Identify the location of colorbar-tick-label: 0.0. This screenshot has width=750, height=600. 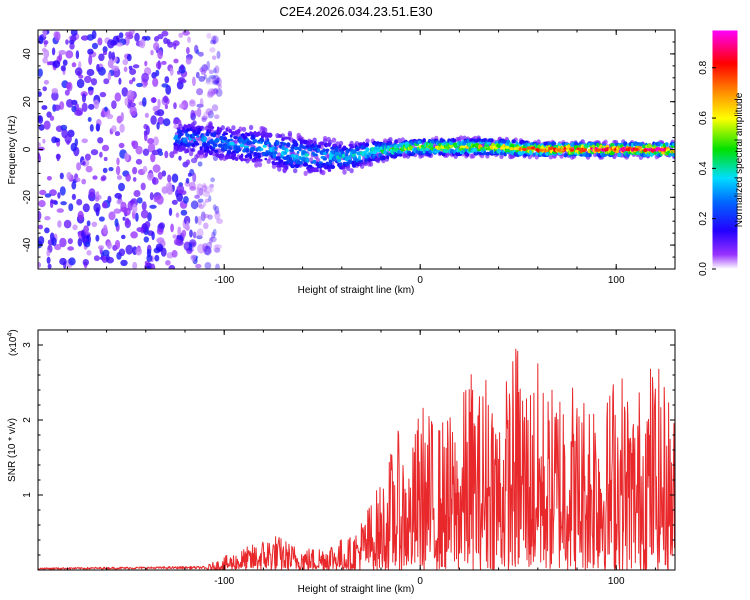
(703, 269).